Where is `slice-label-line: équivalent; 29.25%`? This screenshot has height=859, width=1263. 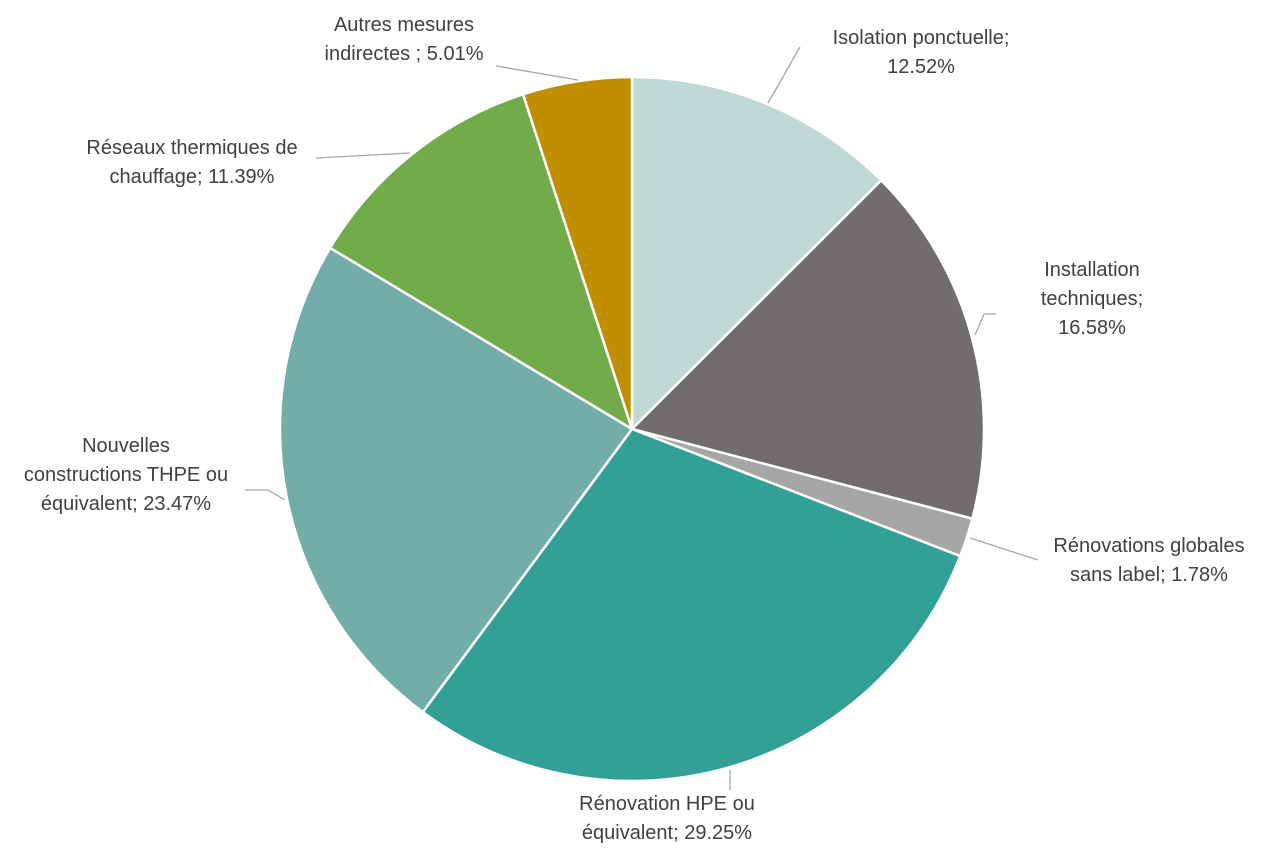
slice-label-line: équivalent; 29.25% is located at coordinates (667, 833).